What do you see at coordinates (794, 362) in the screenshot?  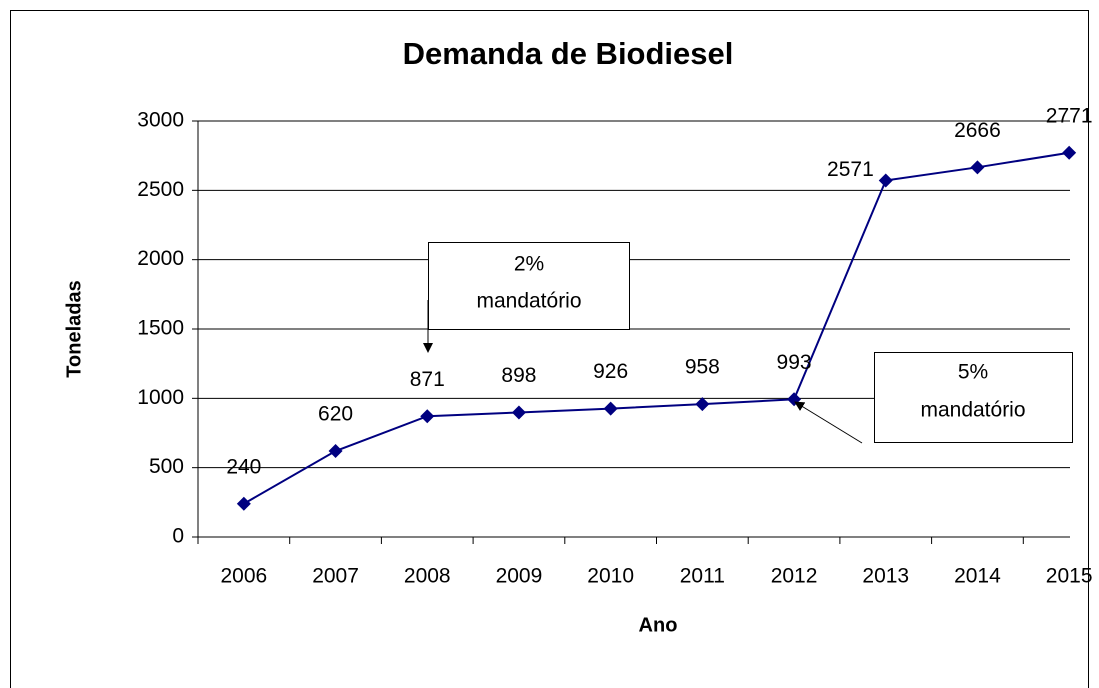 I see `data-label: 993` at bounding box center [794, 362].